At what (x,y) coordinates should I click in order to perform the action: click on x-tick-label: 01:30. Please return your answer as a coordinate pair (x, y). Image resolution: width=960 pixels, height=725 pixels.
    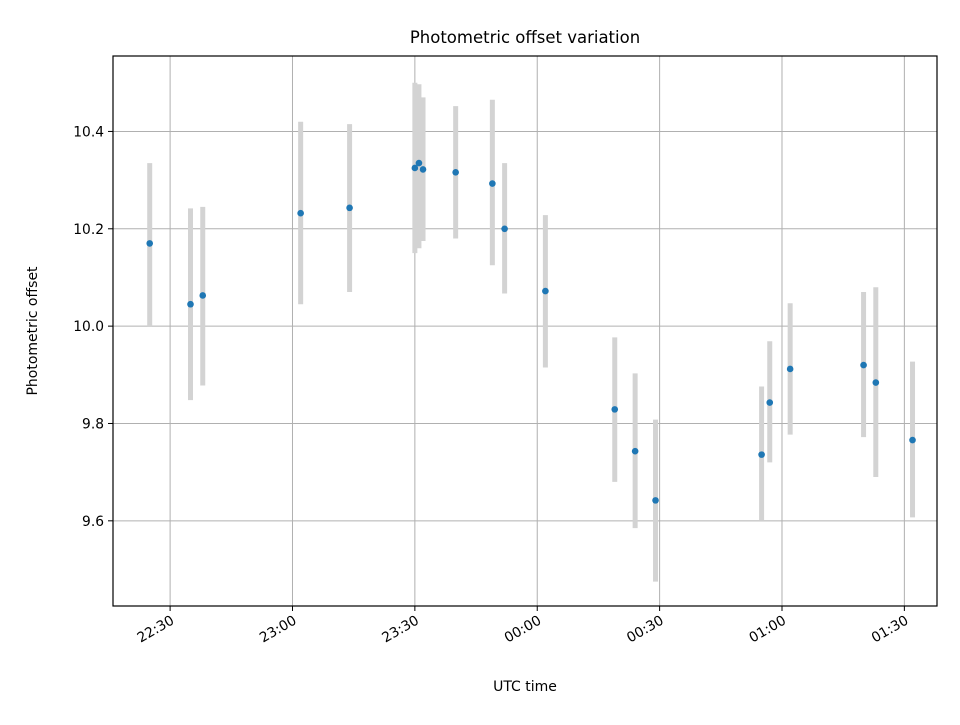
    Looking at the image, I should click on (890, 630).